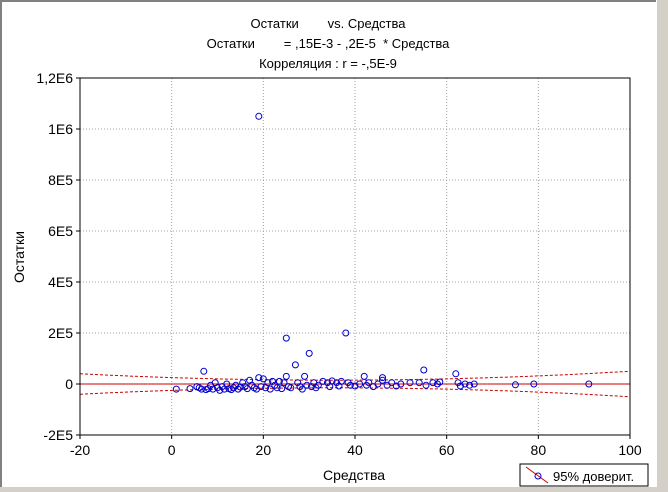  What do you see at coordinates (60, 129) in the screenshot?
I see `y-tick-label: 1E6` at bounding box center [60, 129].